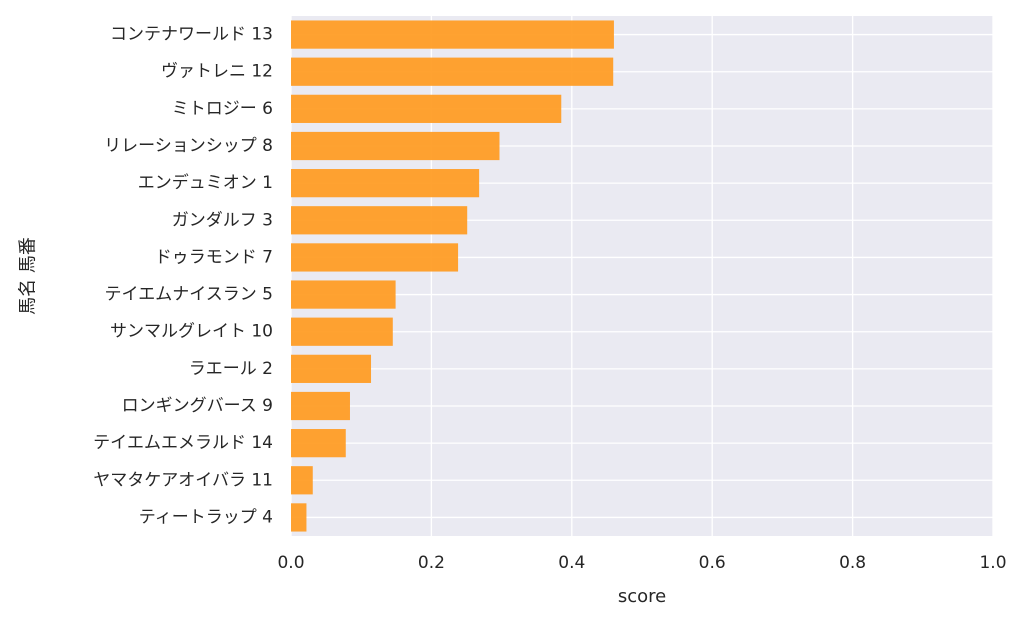 The image size is (1024, 620). What do you see at coordinates (222, 109) in the screenshot?
I see `y-tick-label: ミトロジー 6` at bounding box center [222, 109].